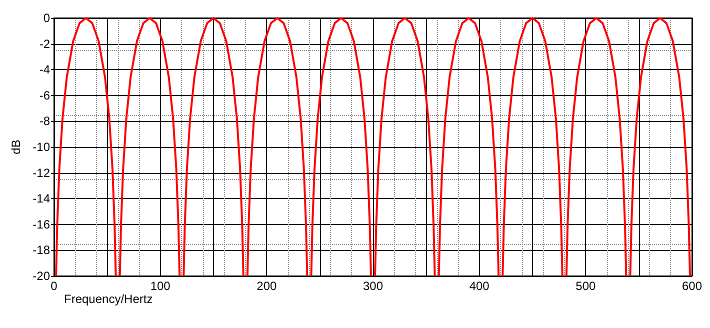  Describe the element at coordinates (44, 69) in the screenshot. I see `y-tick-label: -4` at that location.